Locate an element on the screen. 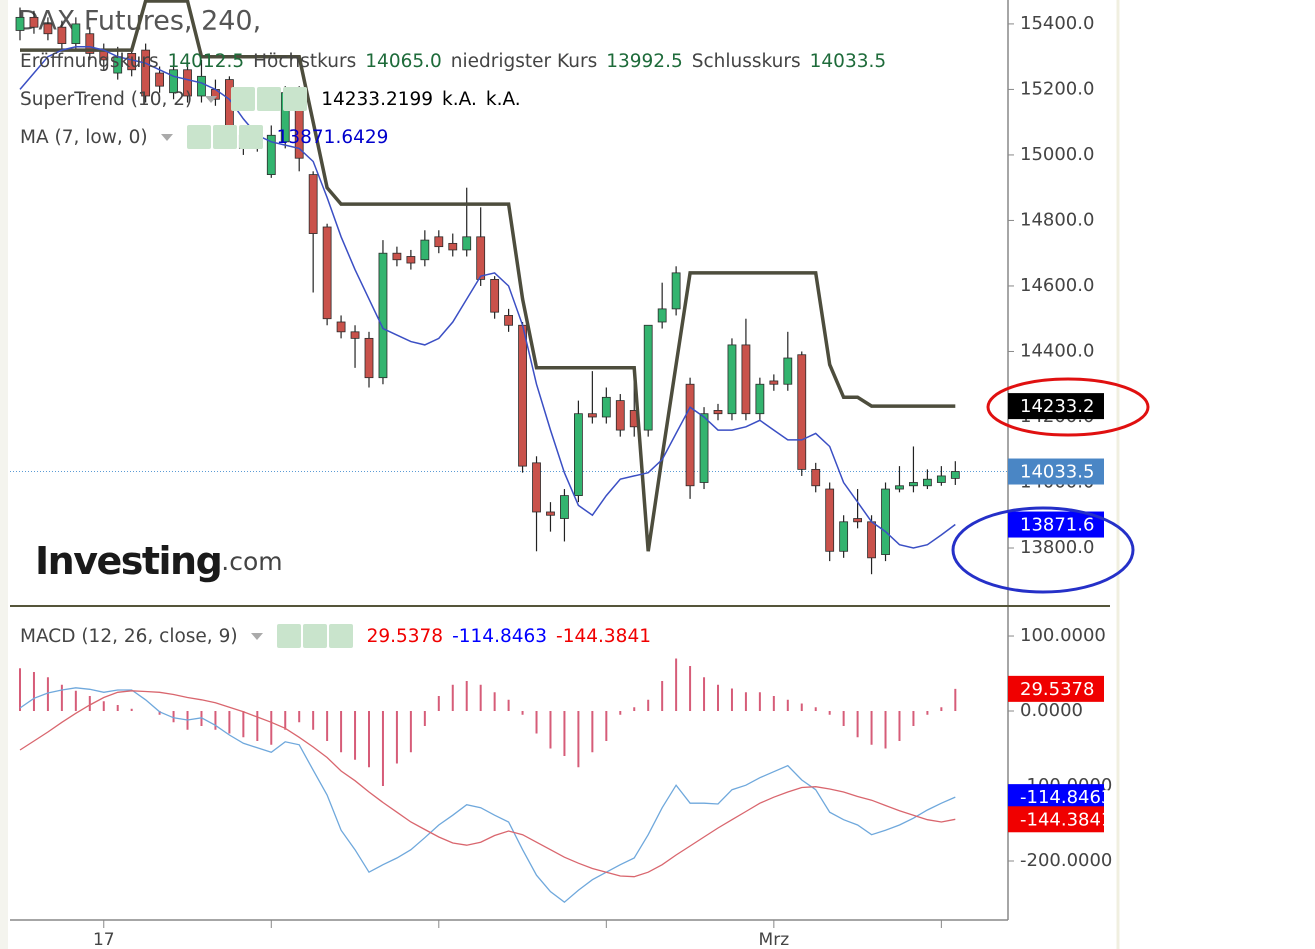 The width and height of the screenshot is (1315, 949). logo-suffix: .com is located at coordinates (251, 561).